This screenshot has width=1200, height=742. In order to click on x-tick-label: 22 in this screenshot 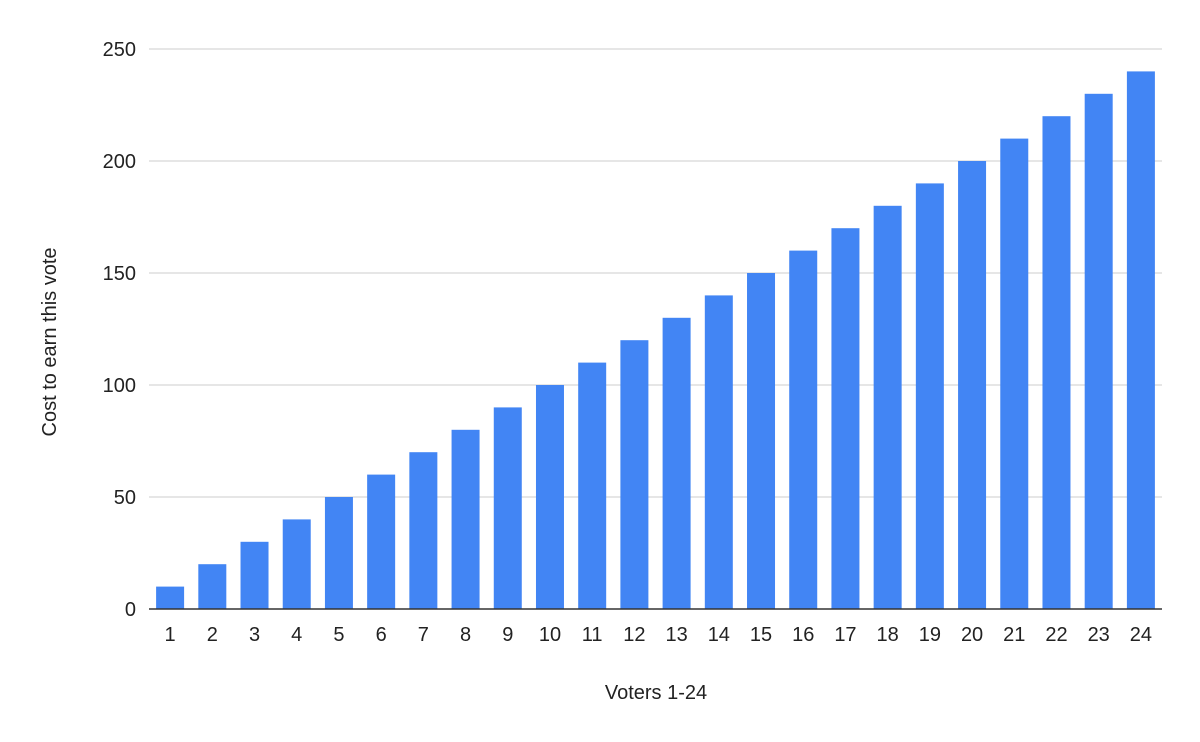, I will do `click(1056, 635)`.